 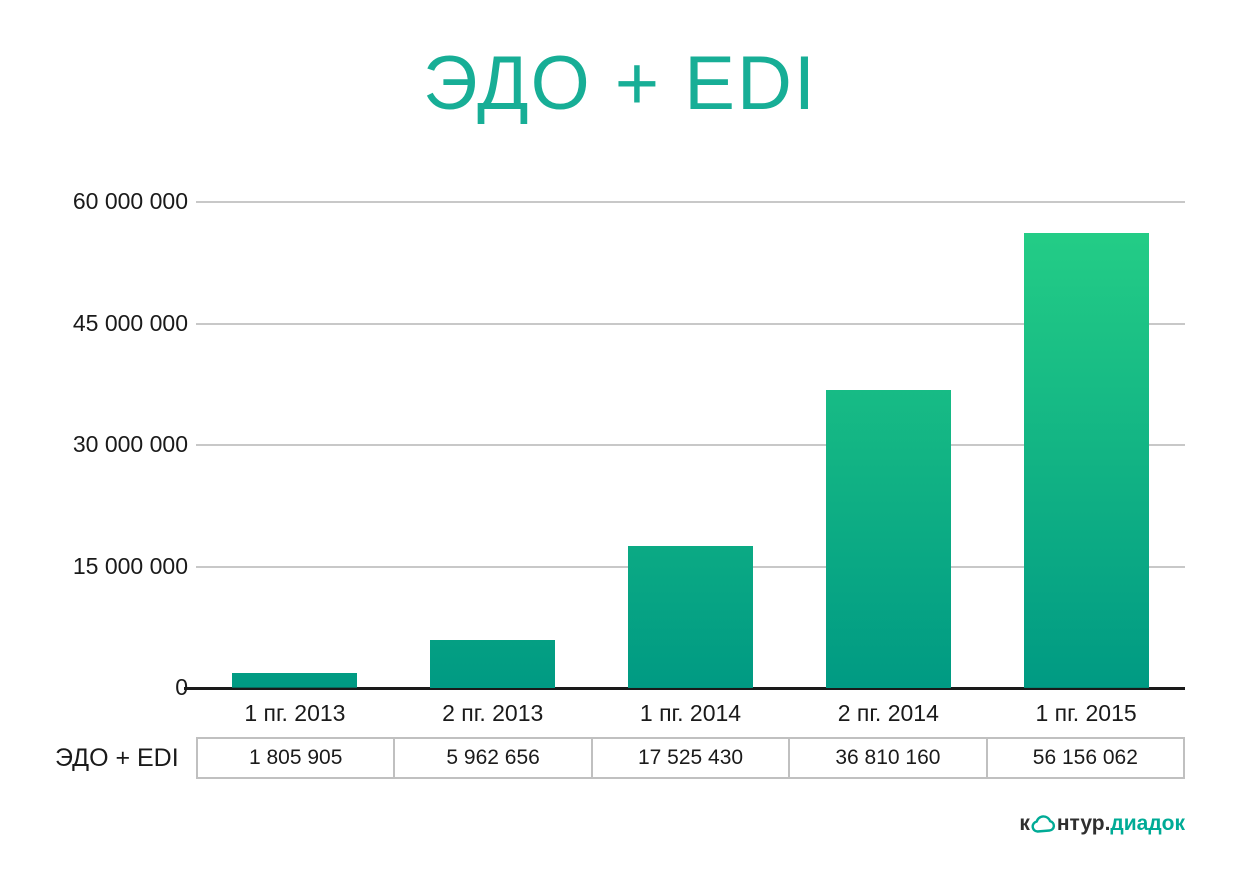 What do you see at coordinates (130, 565) in the screenshot?
I see `y-tick-label: 15 000 000` at bounding box center [130, 565].